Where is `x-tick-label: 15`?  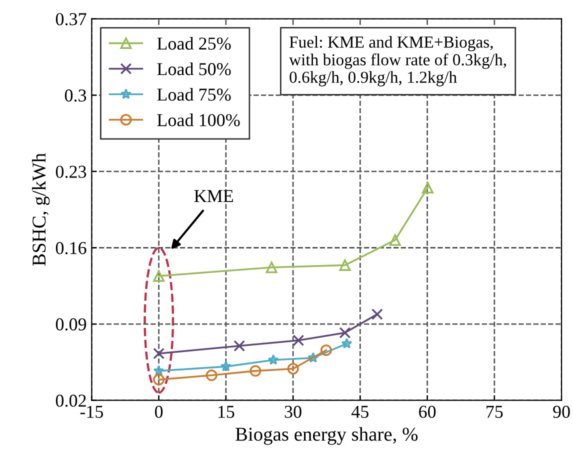
x-tick-label: 15 is located at coordinates (226, 412).